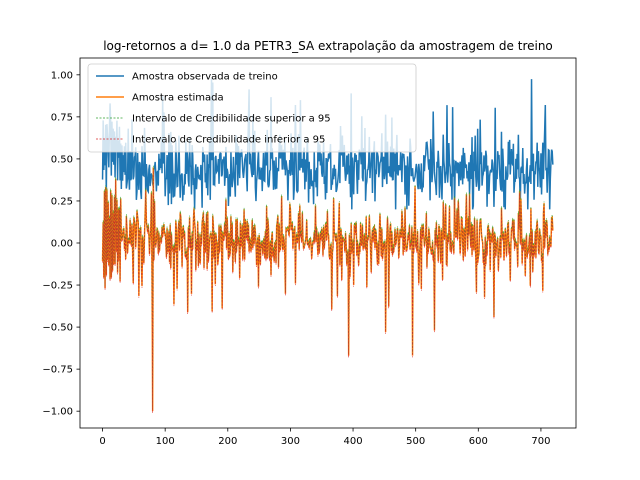 This screenshot has width=640, height=480. What do you see at coordinates (540, 441) in the screenshot?
I see `x-tick-label: 700` at bounding box center [540, 441].